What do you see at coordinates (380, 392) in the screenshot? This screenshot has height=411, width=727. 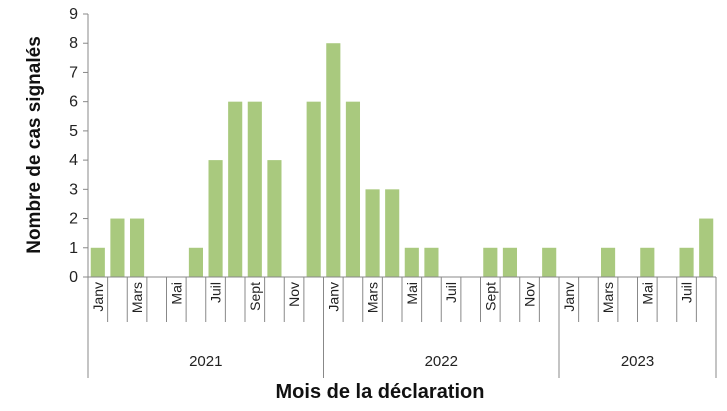 I see `x-axis-title: Mois de la déclaration` at bounding box center [380, 392].